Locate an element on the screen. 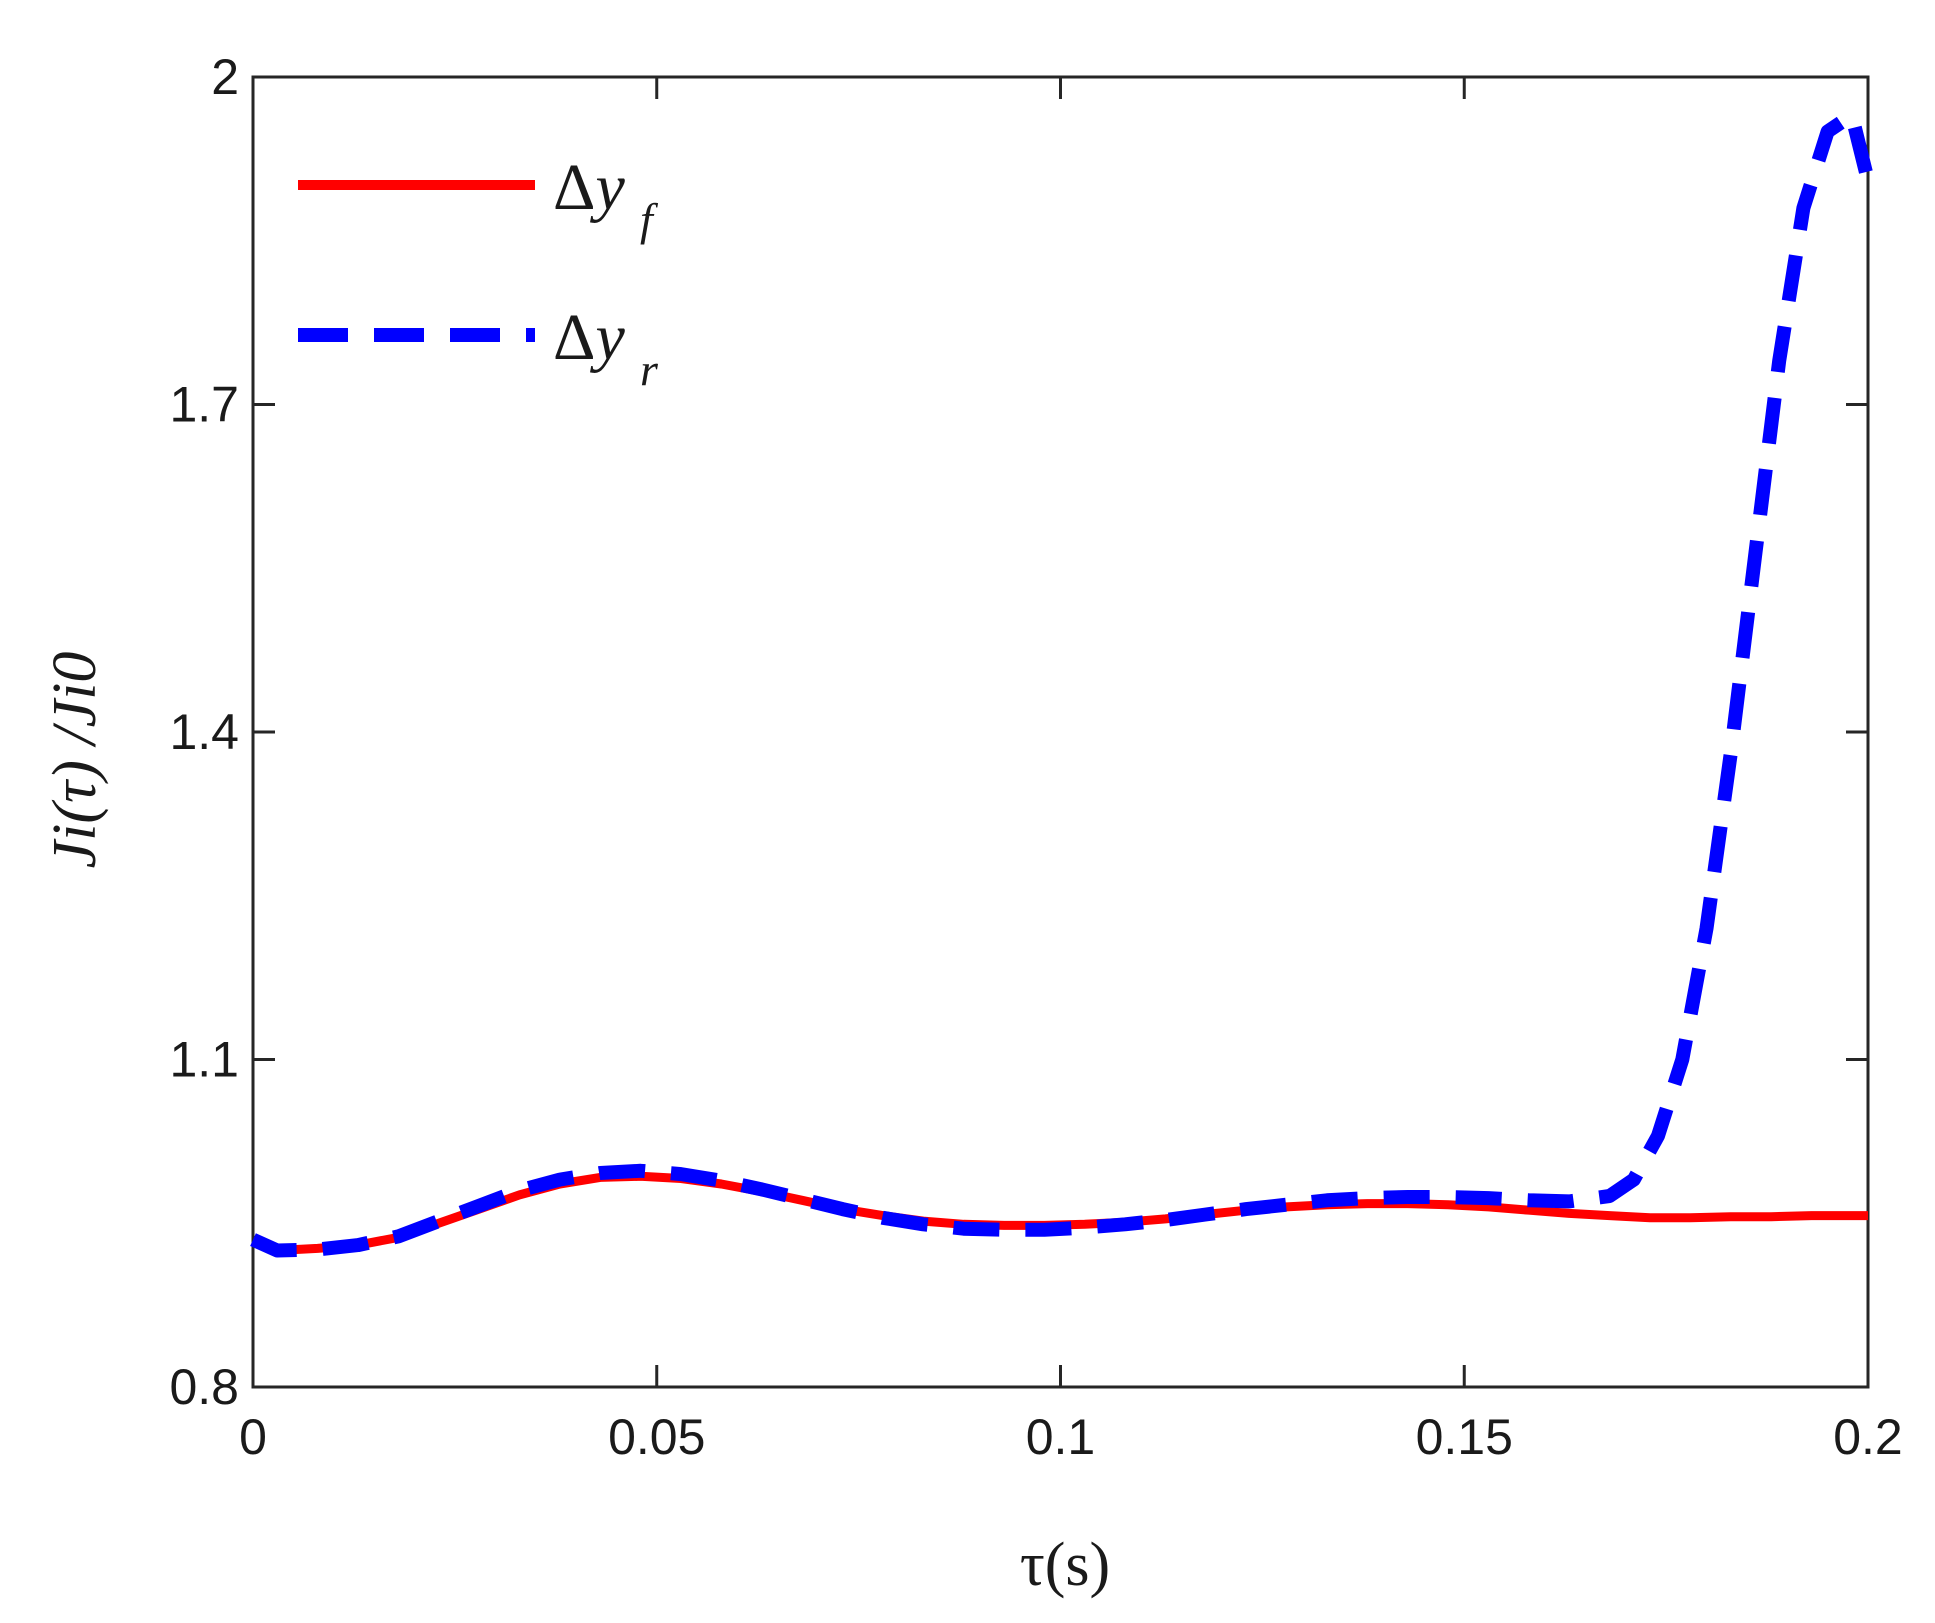 This screenshot has height=1623, width=1935. legend-subscript: r is located at coordinates (649, 369).